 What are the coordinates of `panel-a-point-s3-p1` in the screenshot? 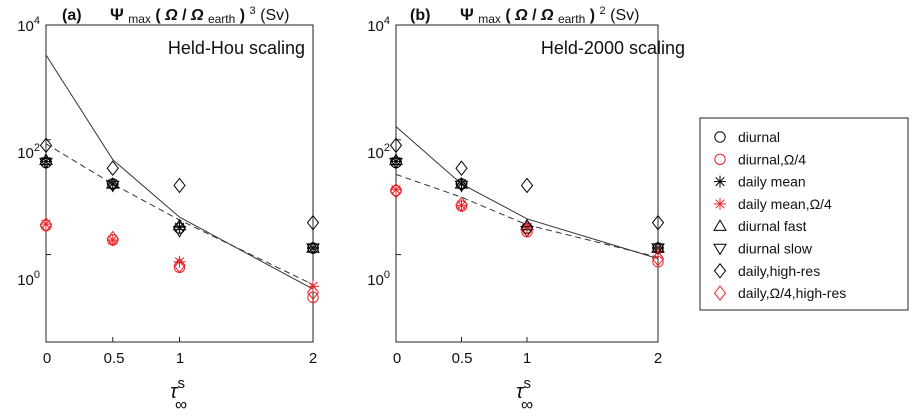 It's located at (112, 239).